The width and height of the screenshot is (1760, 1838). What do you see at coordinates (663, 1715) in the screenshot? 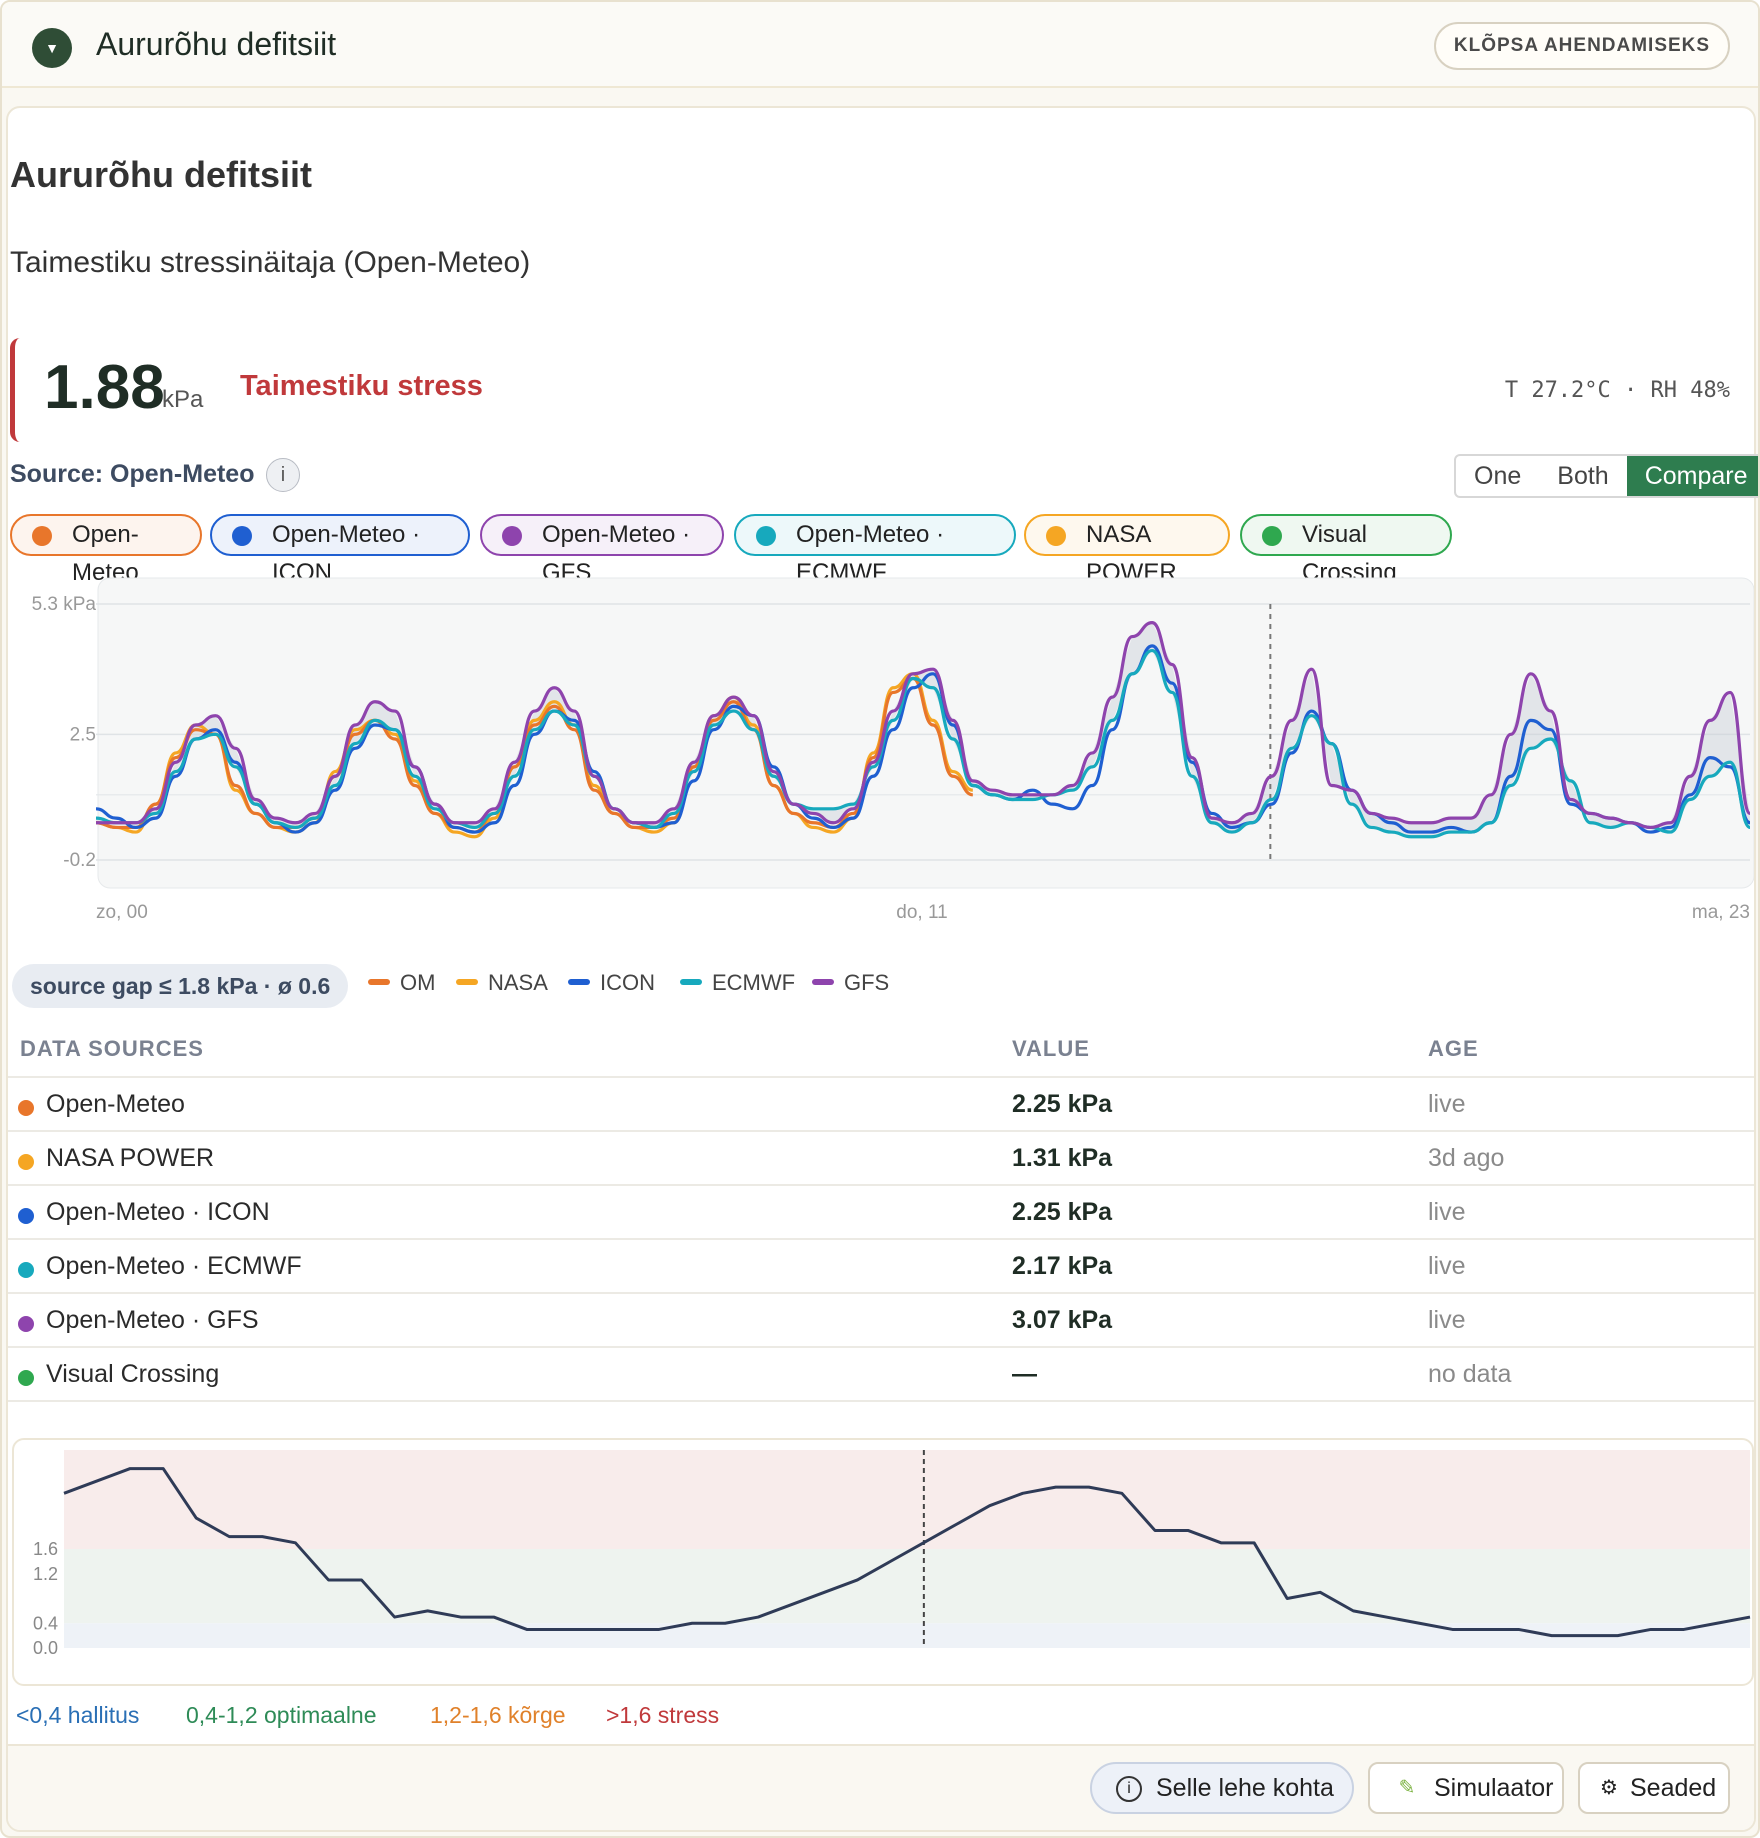
I see `band-legend-stress: >1,6 stress` at bounding box center [663, 1715].